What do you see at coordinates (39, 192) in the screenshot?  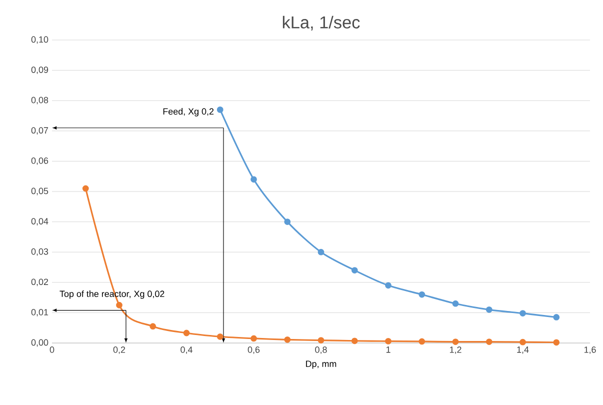 I see `y-tick-label: 0,05` at bounding box center [39, 192].